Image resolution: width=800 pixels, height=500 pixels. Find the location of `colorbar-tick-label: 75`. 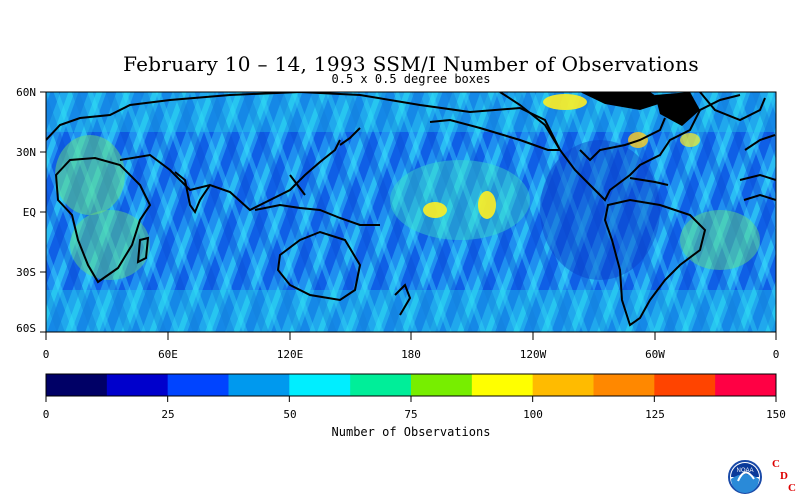

colorbar-tick-label: 75 is located at coordinates (411, 414).